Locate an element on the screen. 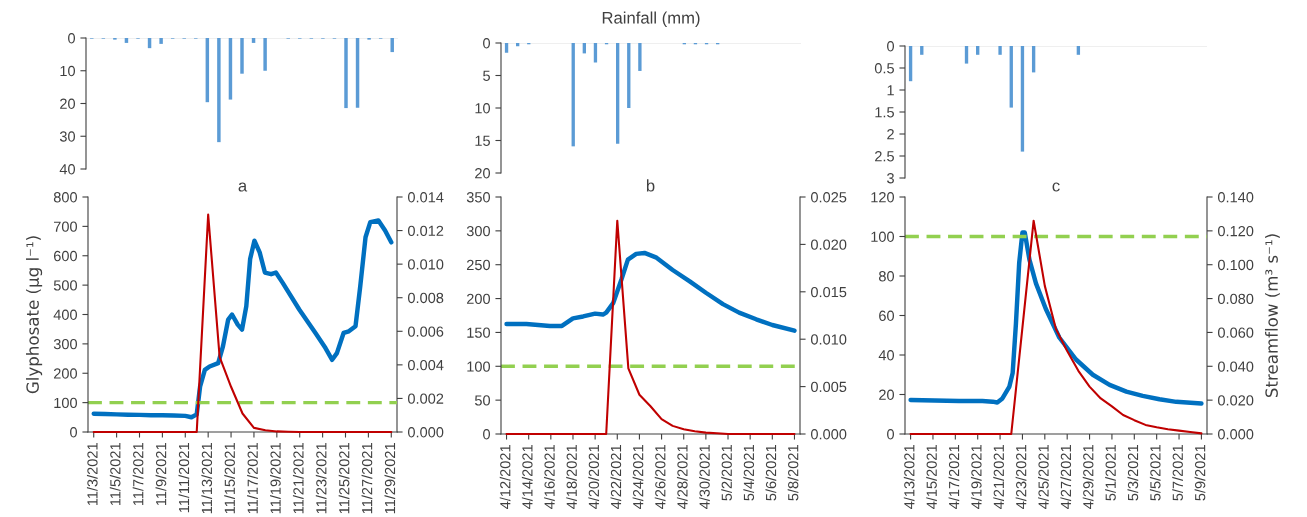  y2-tick-label: 0.140 is located at coordinates (1235, 197).